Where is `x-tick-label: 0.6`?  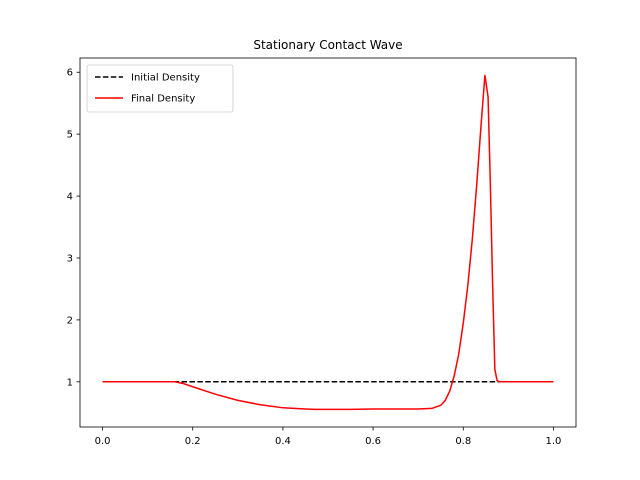 x-tick-label: 0.6 is located at coordinates (373, 441).